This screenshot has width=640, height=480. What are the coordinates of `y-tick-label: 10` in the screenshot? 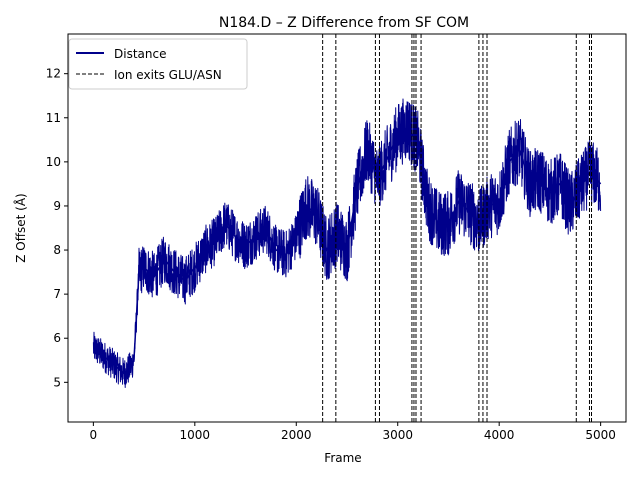 It's located at (53, 162).